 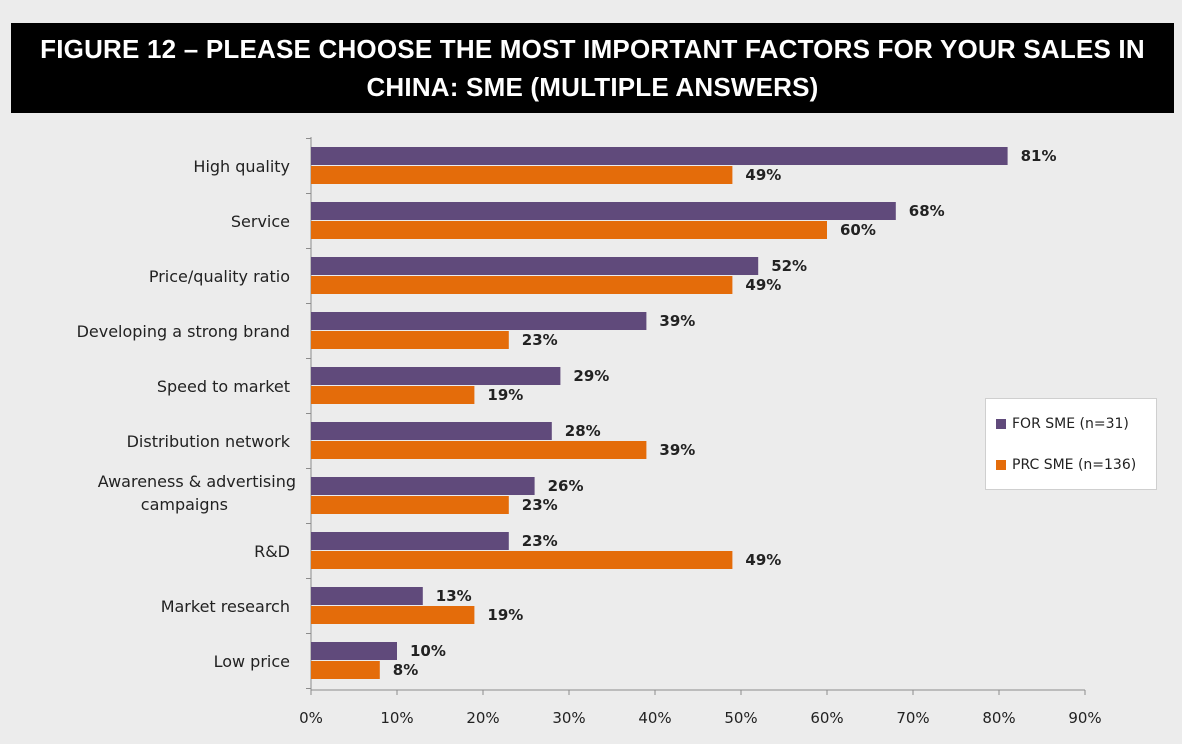 What do you see at coordinates (405, 670) in the screenshot?
I see `value-label-prc-sme: 8%` at bounding box center [405, 670].